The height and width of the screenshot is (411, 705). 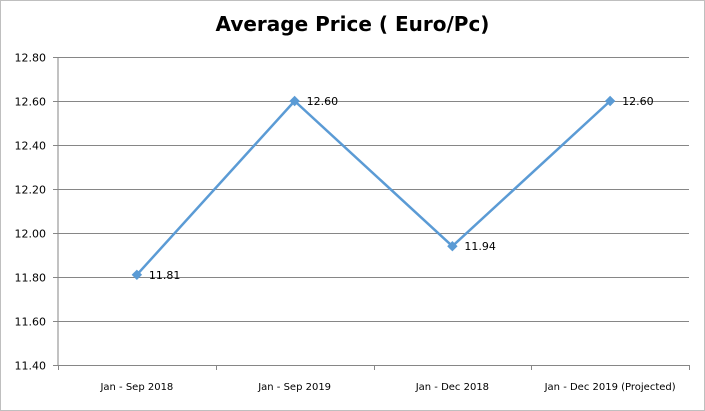 What do you see at coordinates (165, 275) in the screenshot?
I see `data-label: 11.81` at bounding box center [165, 275].